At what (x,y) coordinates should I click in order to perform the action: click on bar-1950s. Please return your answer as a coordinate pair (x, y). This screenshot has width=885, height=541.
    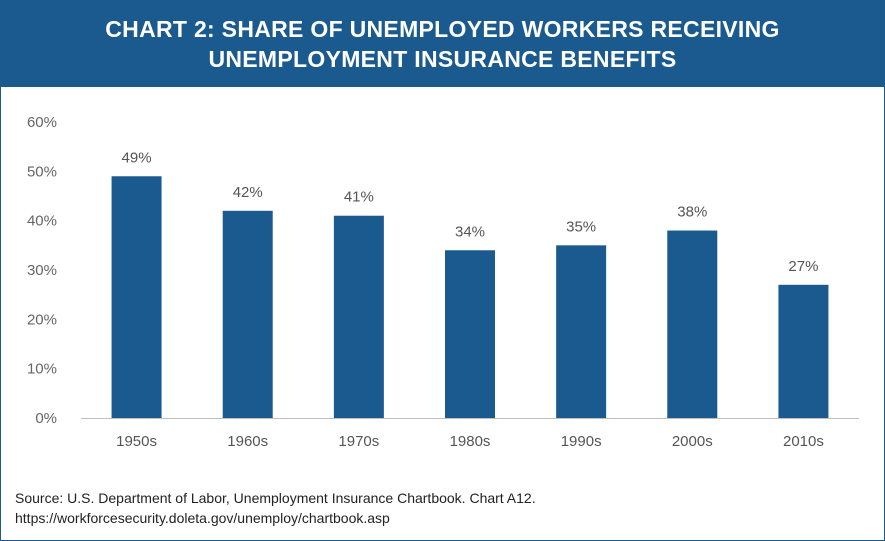
    Looking at the image, I should click on (136, 297).